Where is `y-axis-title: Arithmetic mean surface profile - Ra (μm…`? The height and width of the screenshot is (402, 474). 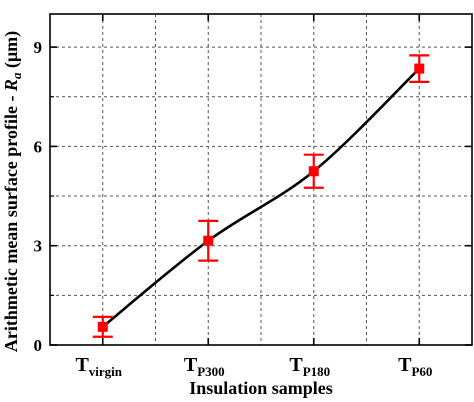
y-axis-title: Arithmetic mean surface profile - Ra (μm… is located at coordinates (12, 191).